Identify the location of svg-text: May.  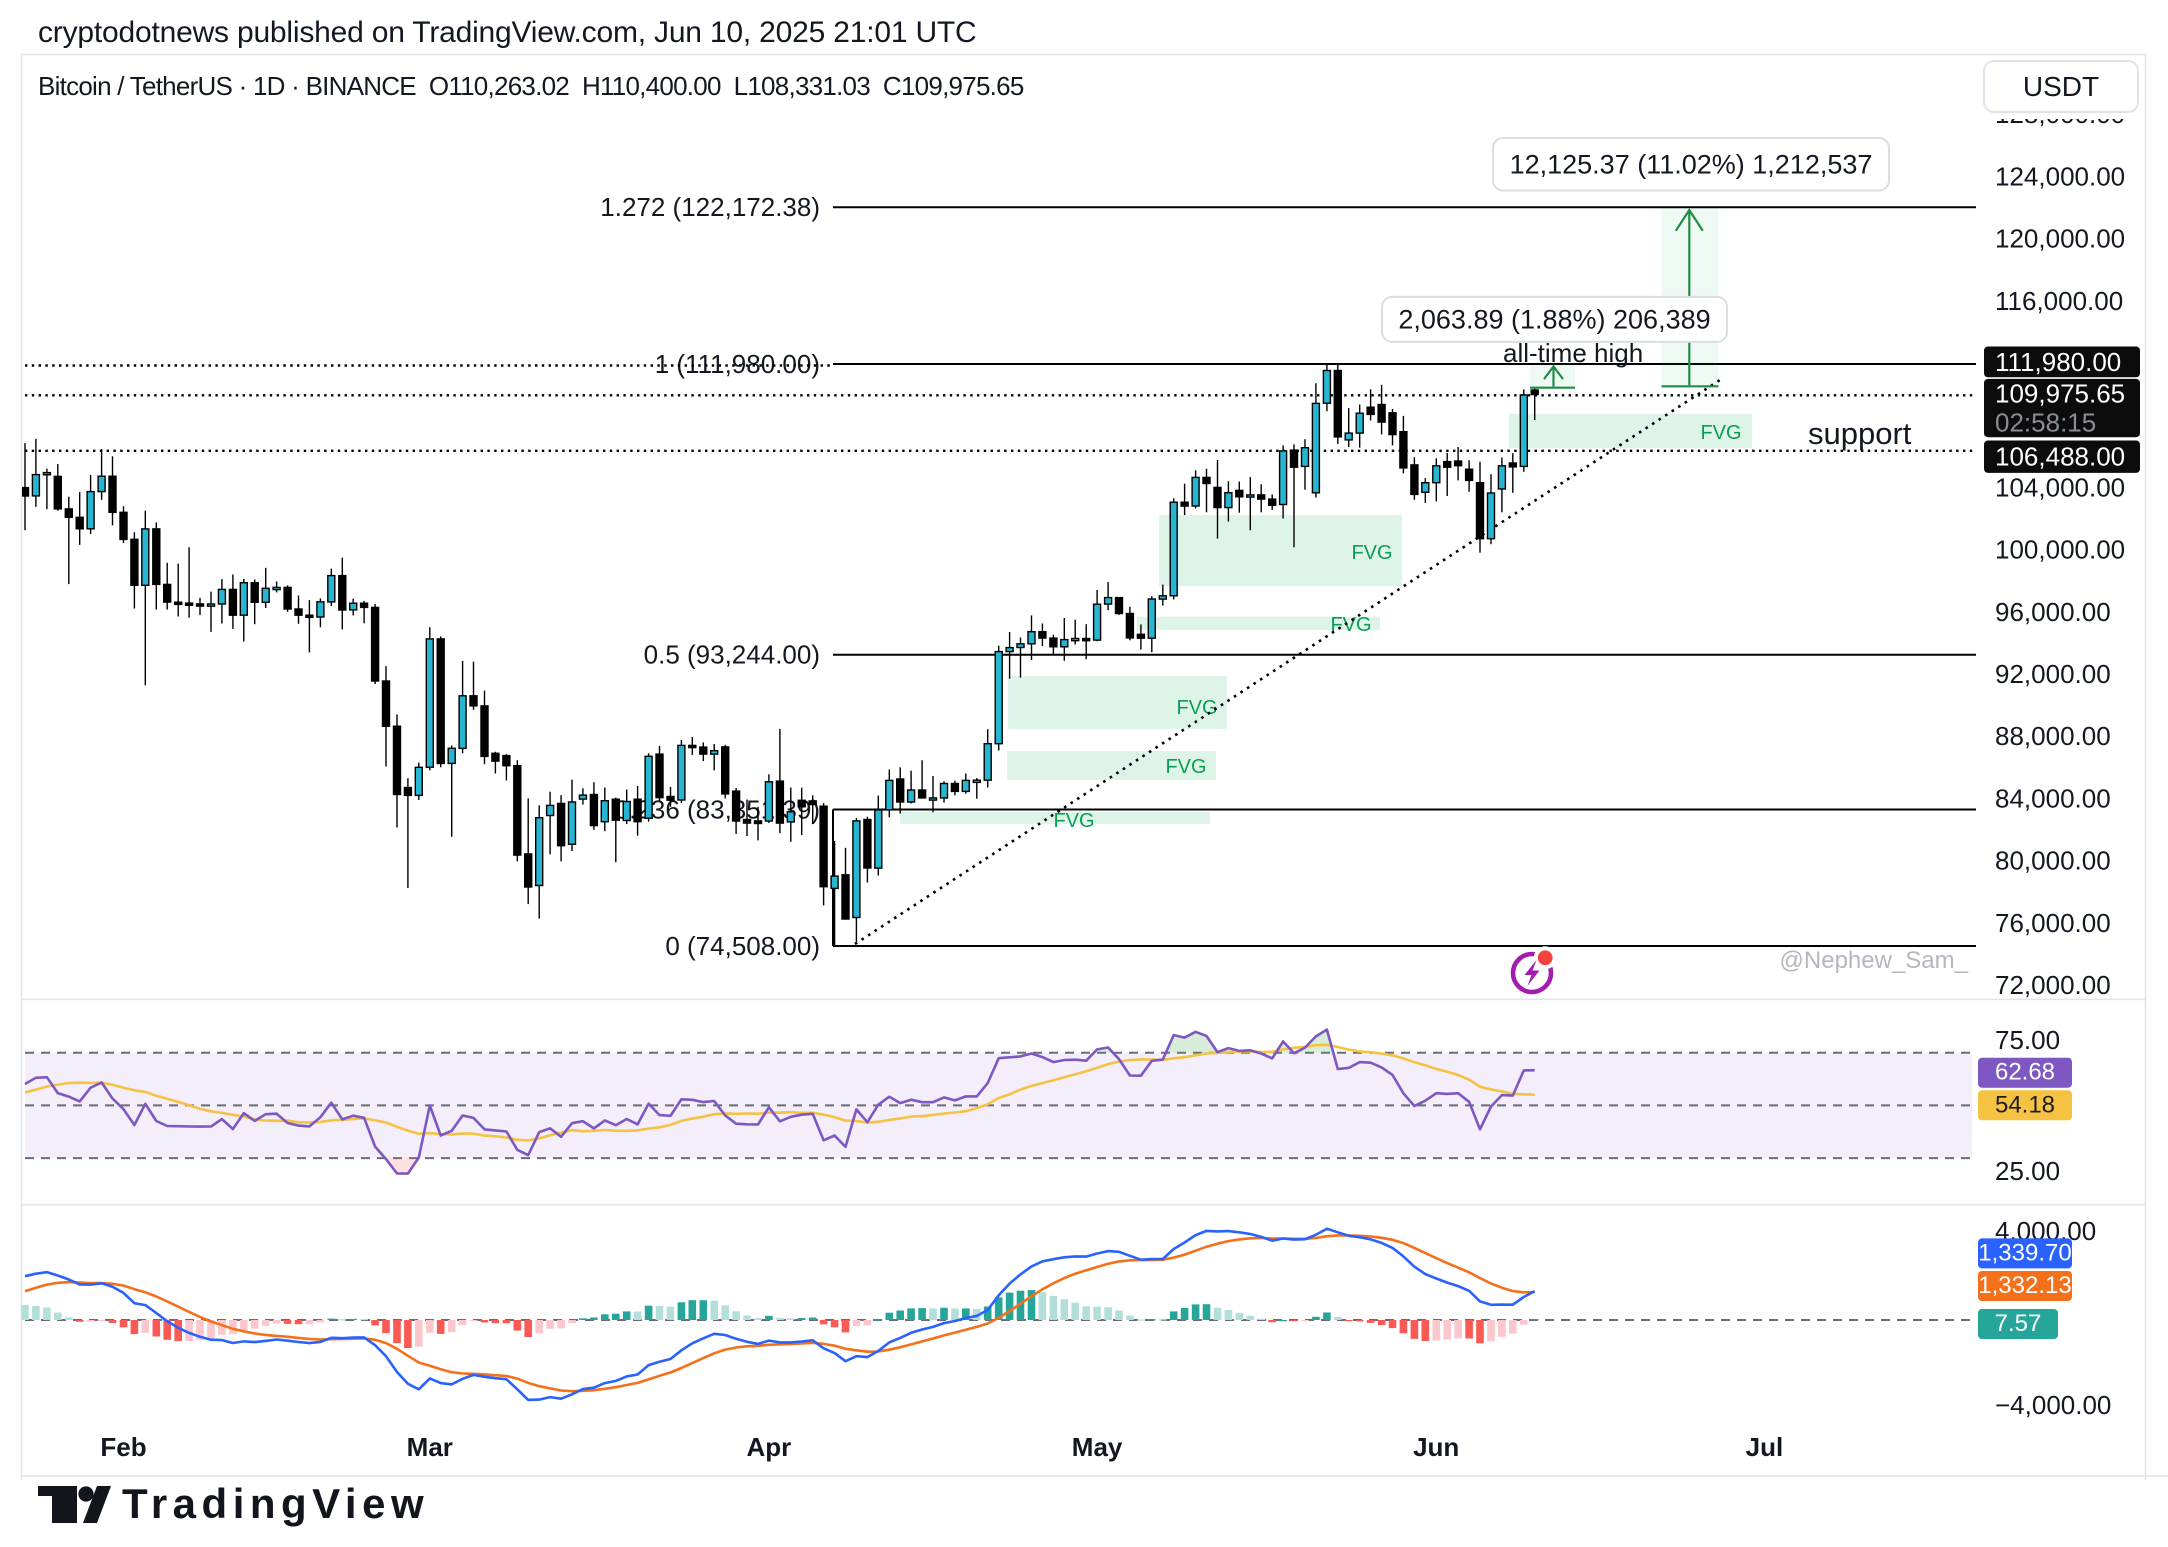
(1097, 1447).